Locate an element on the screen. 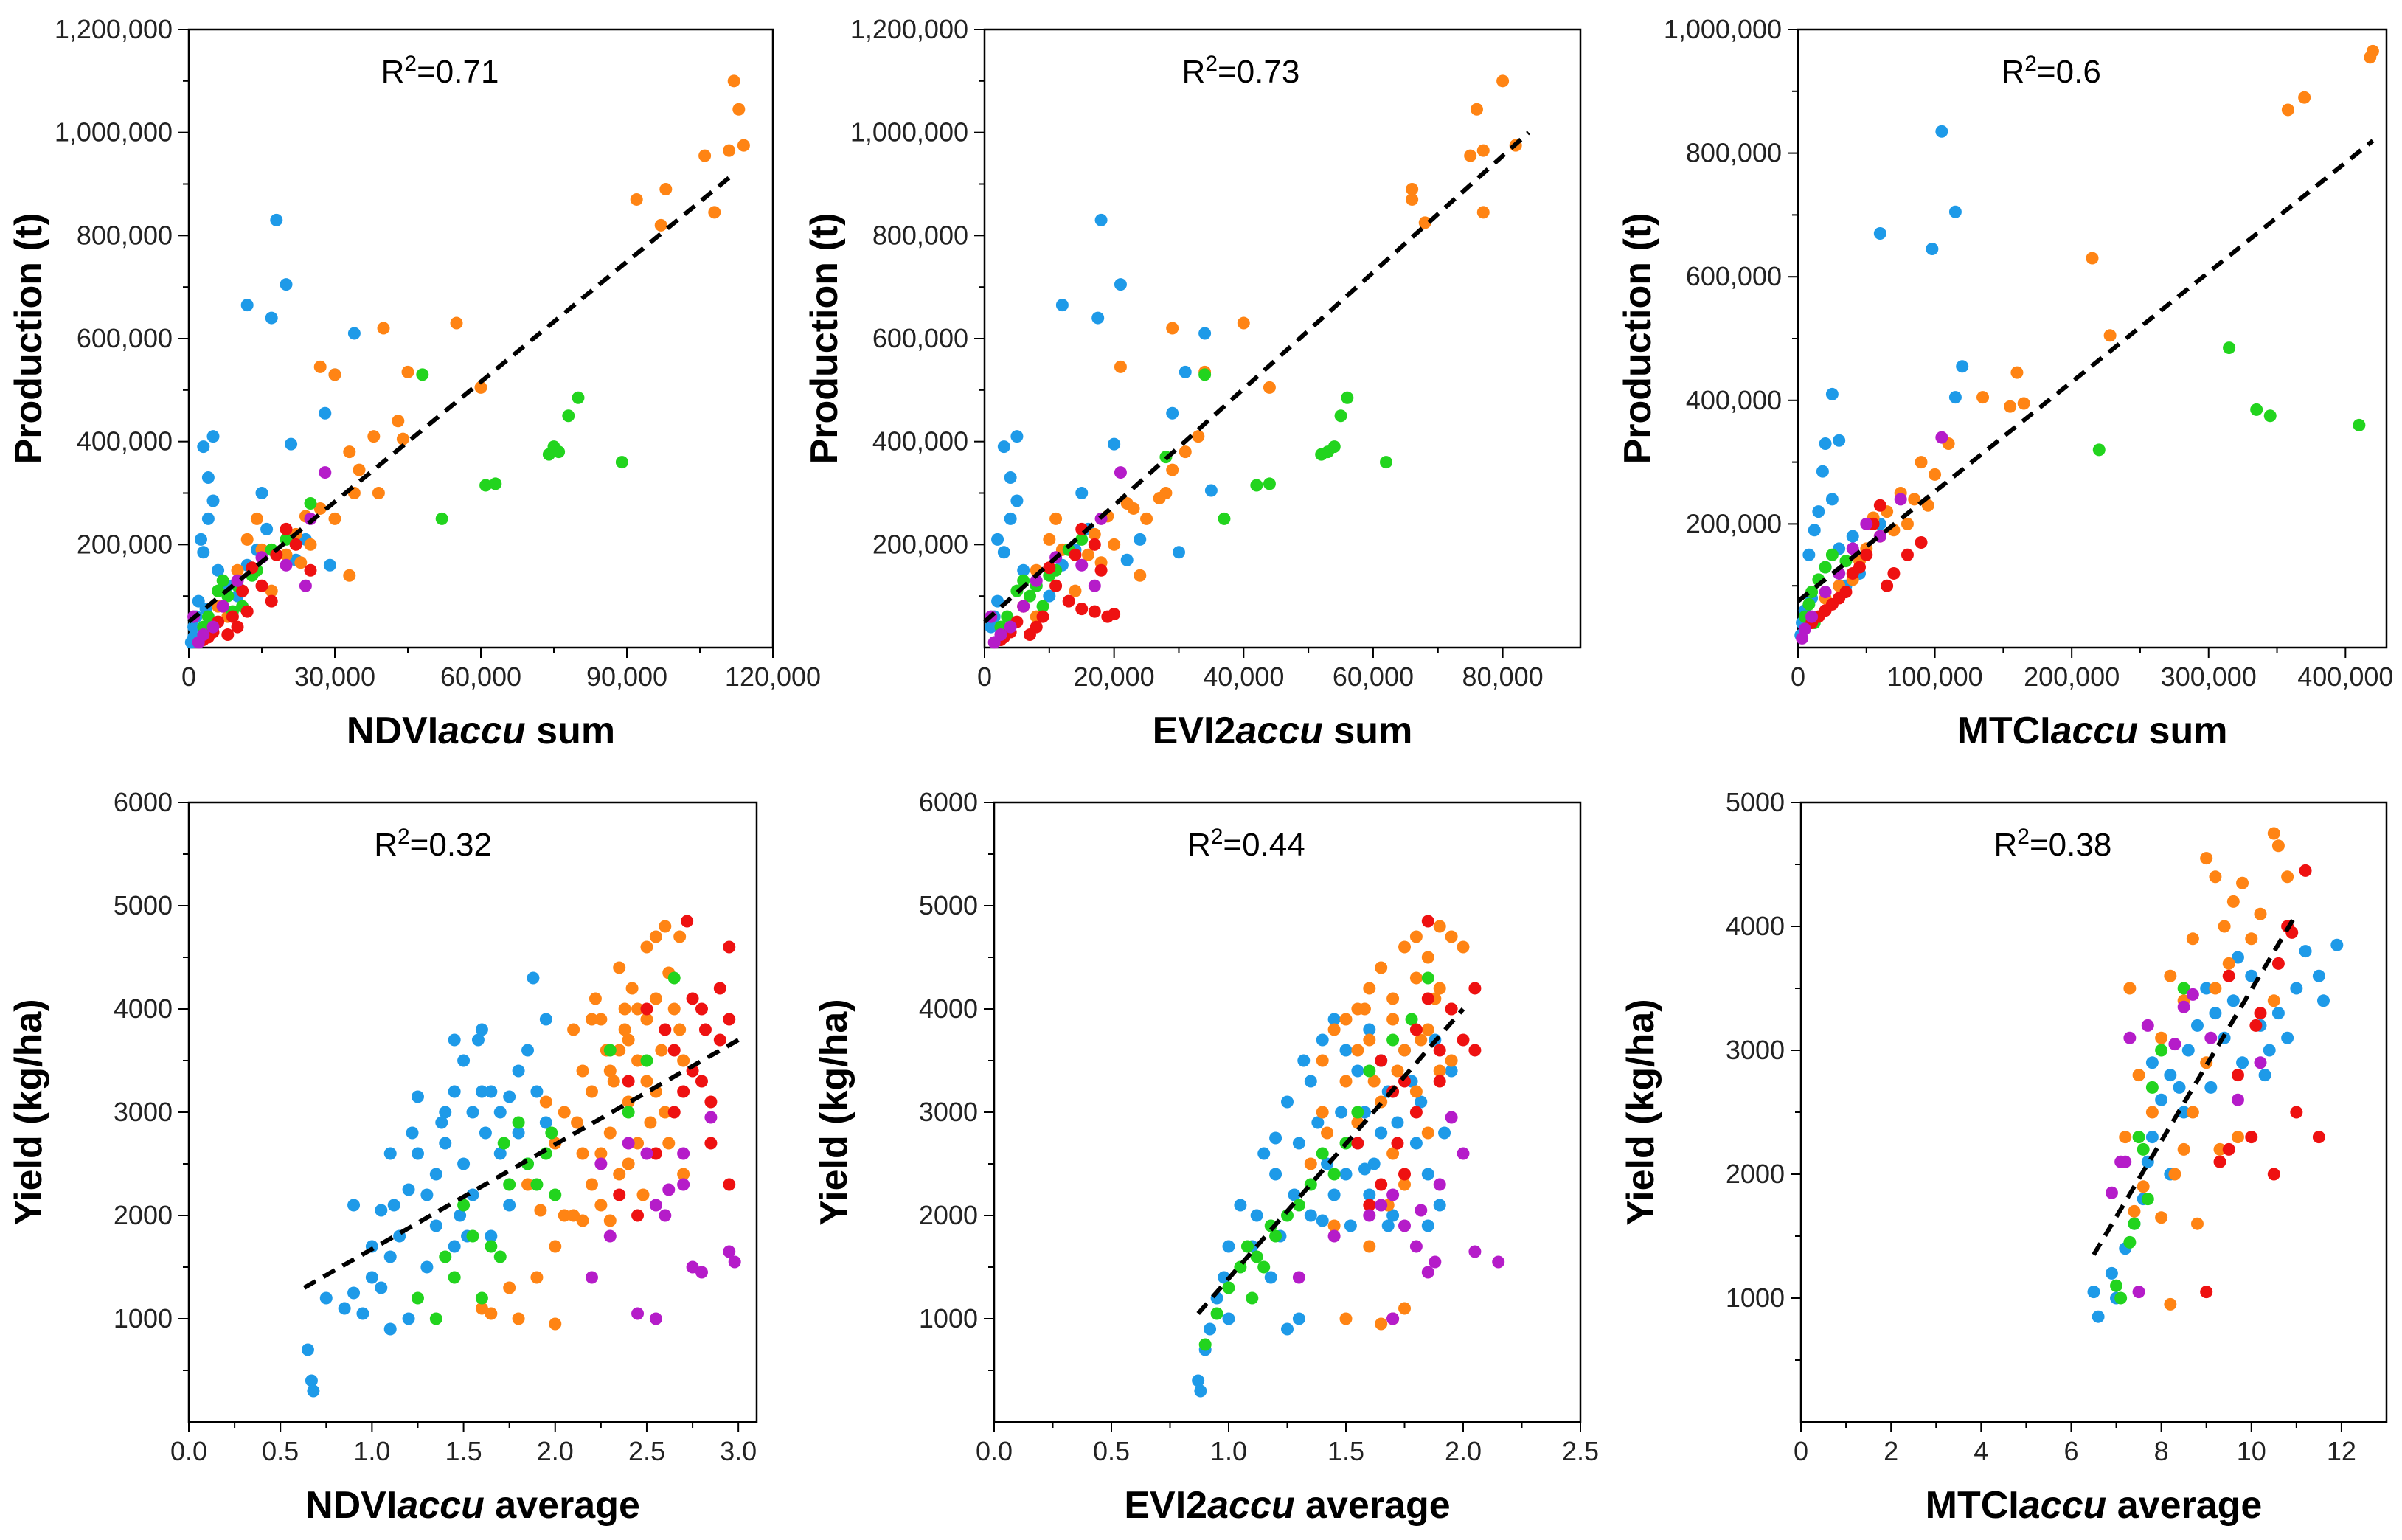 This screenshot has height=1540, width=2402. y-tick-label: 200,000 is located at coordinates (125, 544).